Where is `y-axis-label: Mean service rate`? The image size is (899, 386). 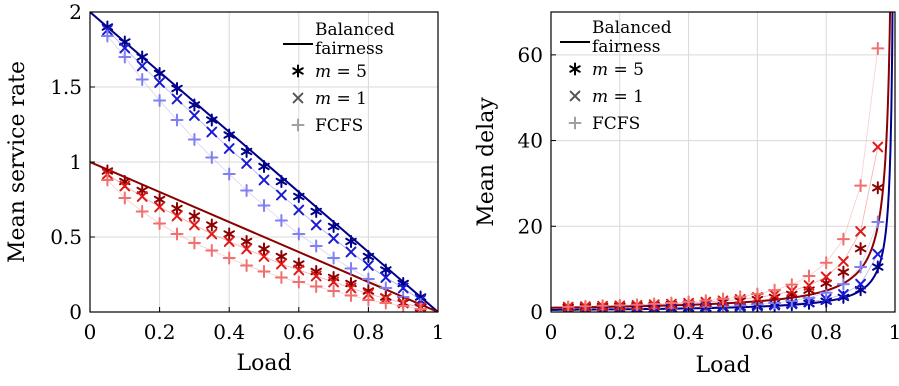 y-axis-label: Mean service rate is located at coordinates (17, 162).